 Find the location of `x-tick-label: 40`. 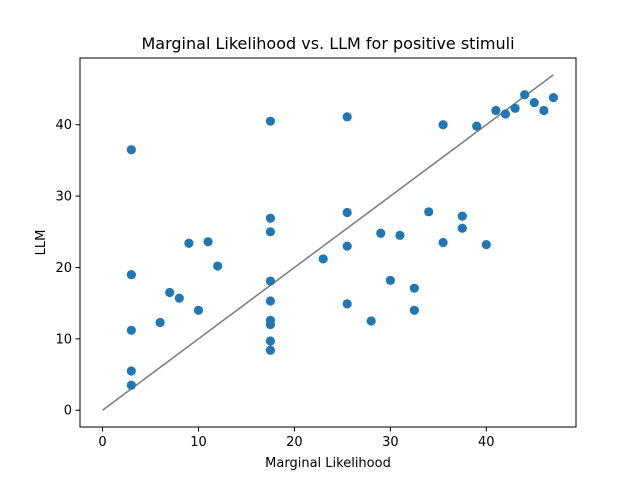

x-tick-label: 40 is located at coordinates (486, 442).